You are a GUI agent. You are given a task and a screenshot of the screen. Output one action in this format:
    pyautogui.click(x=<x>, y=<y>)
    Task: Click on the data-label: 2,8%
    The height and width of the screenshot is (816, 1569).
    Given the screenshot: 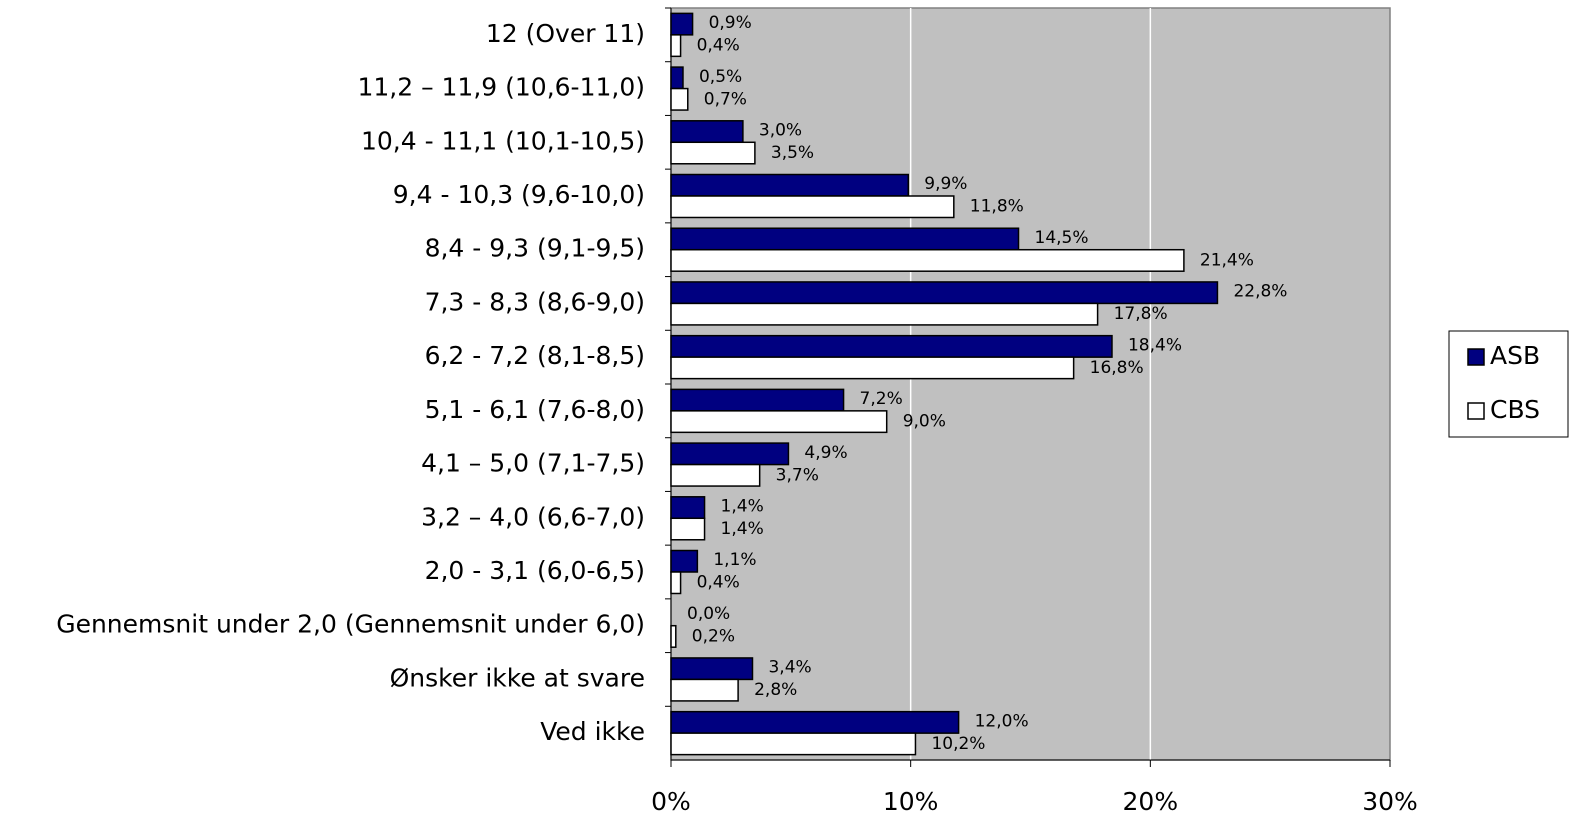 What is the action you would take?
    pyautogui.click(x=775, y=690)
    